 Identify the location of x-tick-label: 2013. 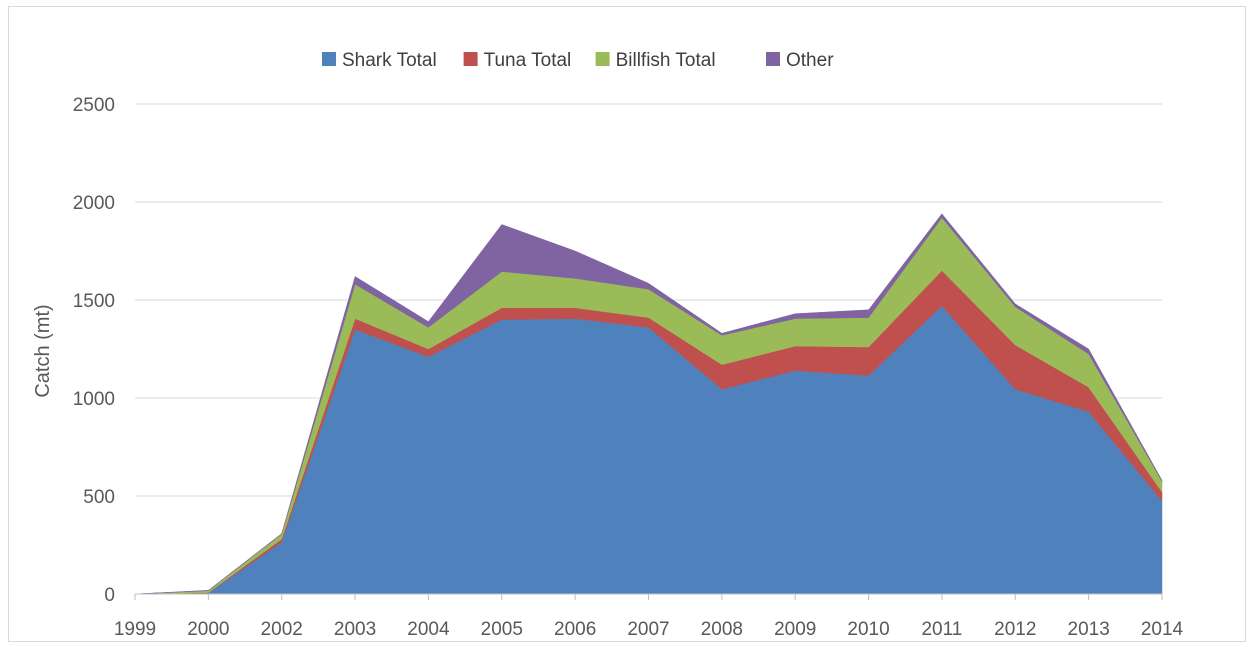
(1089, 629).